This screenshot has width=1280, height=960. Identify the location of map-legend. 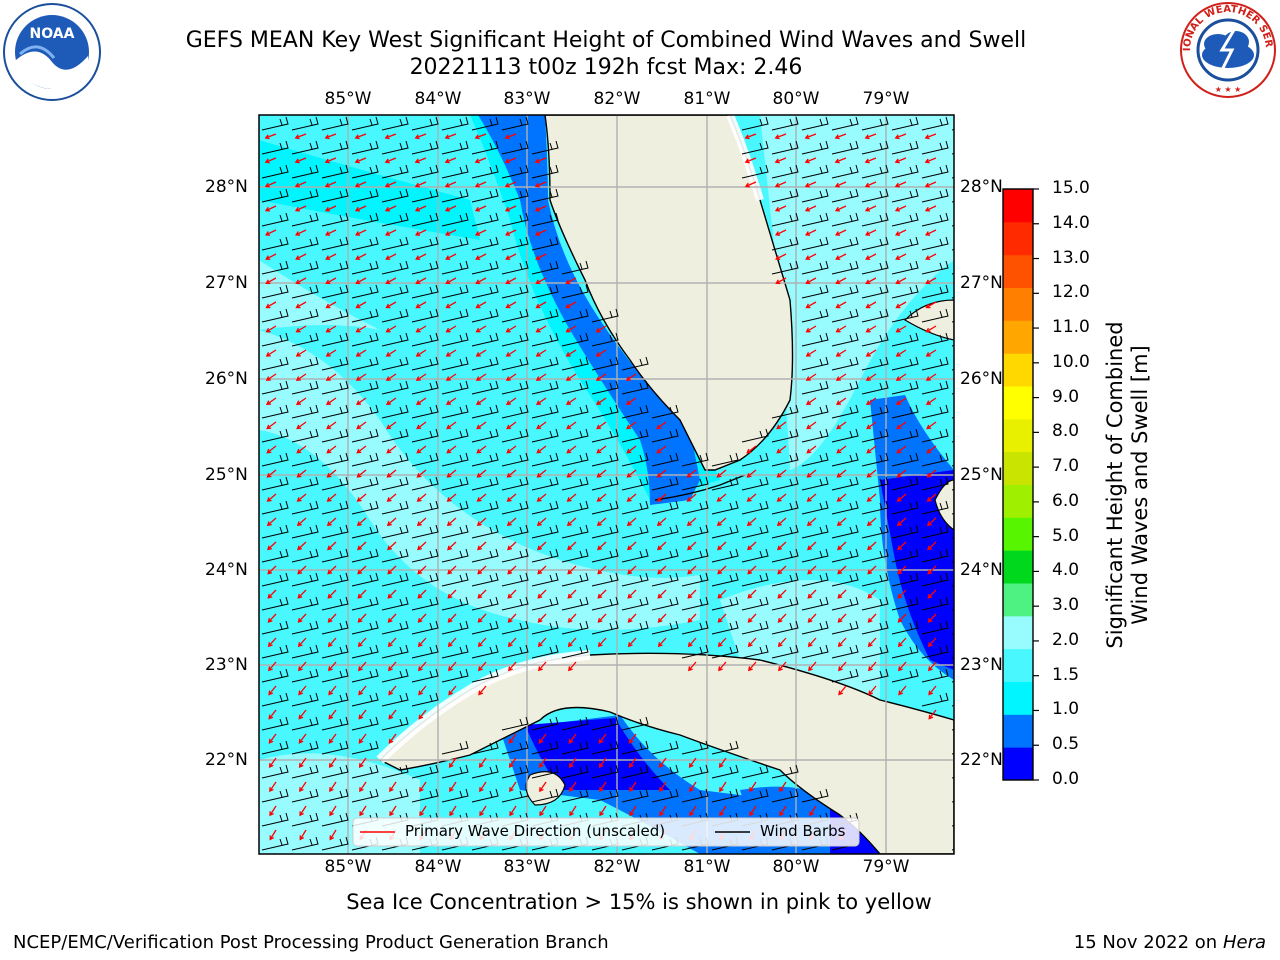
(606, 832).